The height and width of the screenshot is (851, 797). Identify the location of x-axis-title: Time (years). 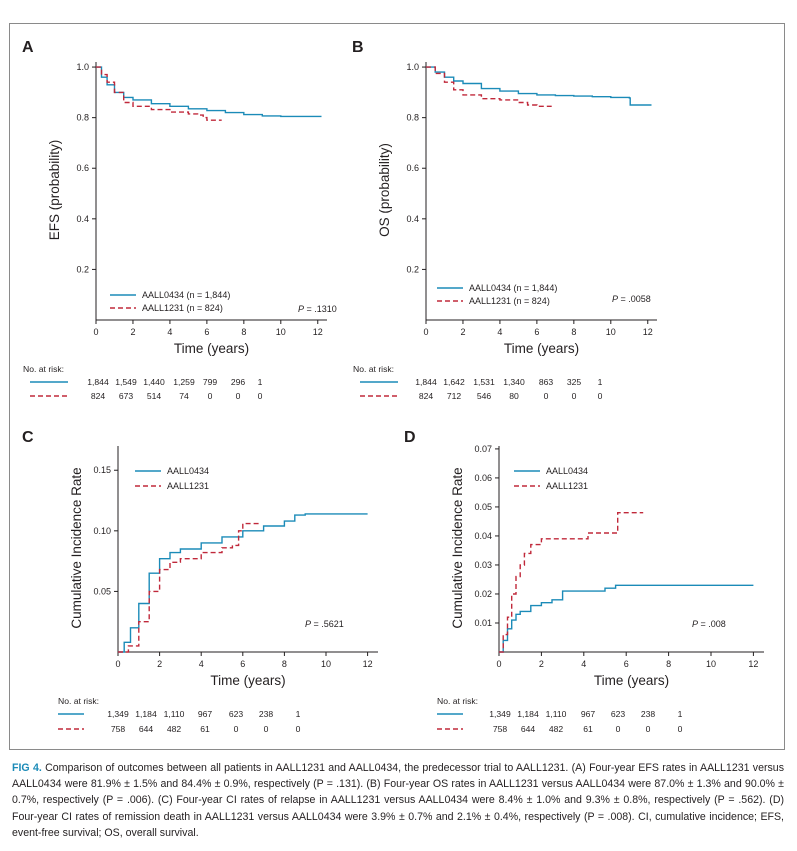
(211, 348).